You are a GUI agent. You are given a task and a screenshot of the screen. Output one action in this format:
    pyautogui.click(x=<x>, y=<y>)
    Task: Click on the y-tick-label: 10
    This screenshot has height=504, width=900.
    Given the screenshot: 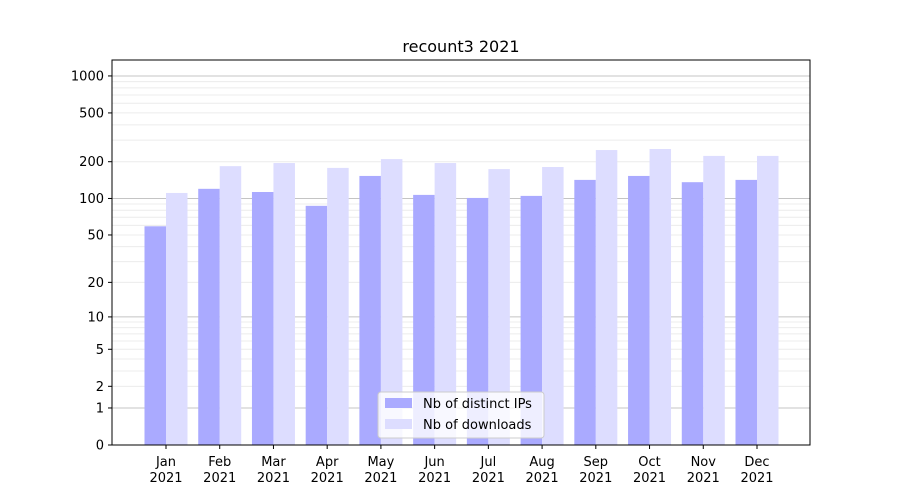 What is the action you would take?
    pyautogui.click(x=95, y=317)
    